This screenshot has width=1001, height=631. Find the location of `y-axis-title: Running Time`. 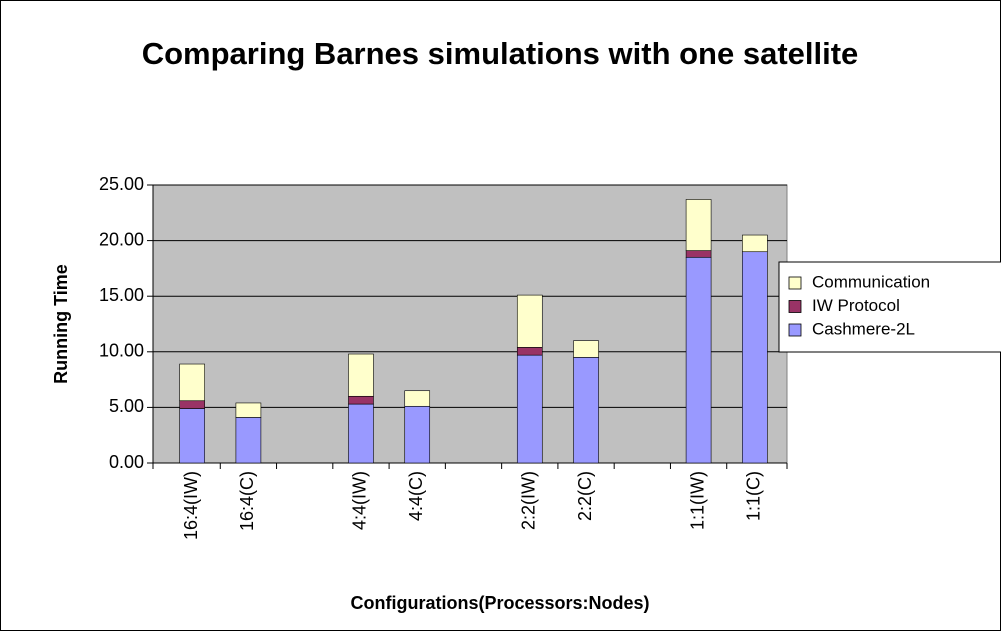

y-axis-title: Running Time is located at coordinates (61, 324).